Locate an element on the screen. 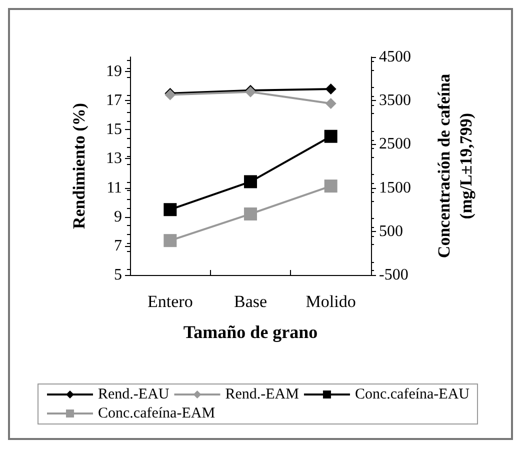 The image size is (522, 450). y2-tick-label: 1500 is located at coordinates (395, 187).